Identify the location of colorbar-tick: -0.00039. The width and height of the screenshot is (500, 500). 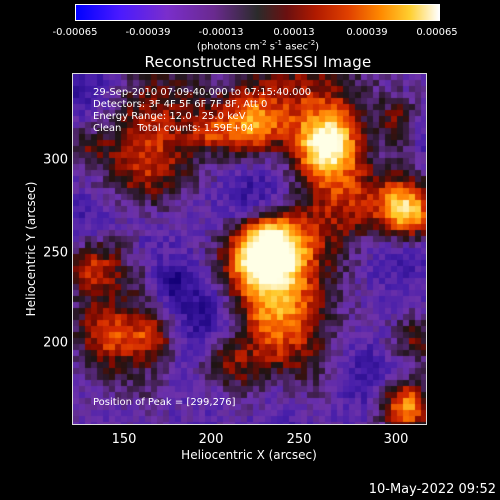
(148, 32).